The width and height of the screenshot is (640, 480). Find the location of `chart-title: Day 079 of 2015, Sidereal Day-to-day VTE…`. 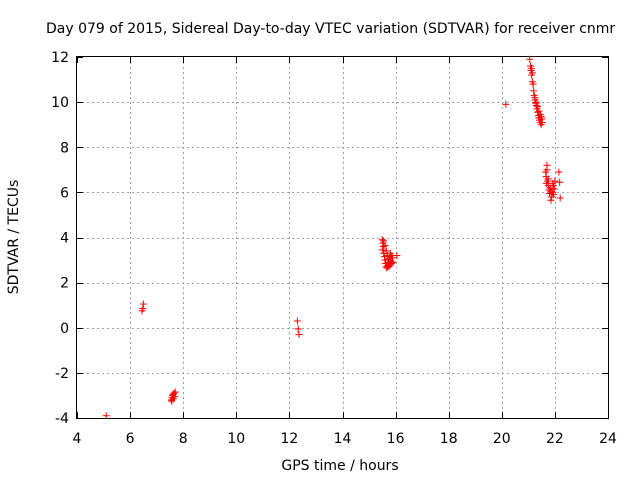

chart-title: Day 079 of 2015, Sidereal Day-to-day VTE… is located at coordinates (330, 29).